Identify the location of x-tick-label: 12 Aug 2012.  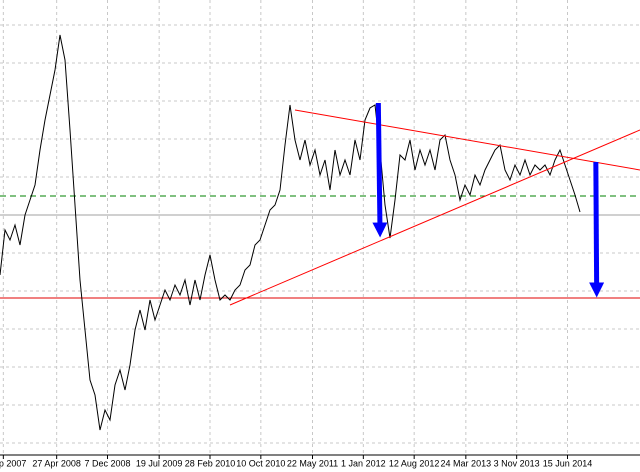
(414, 463).